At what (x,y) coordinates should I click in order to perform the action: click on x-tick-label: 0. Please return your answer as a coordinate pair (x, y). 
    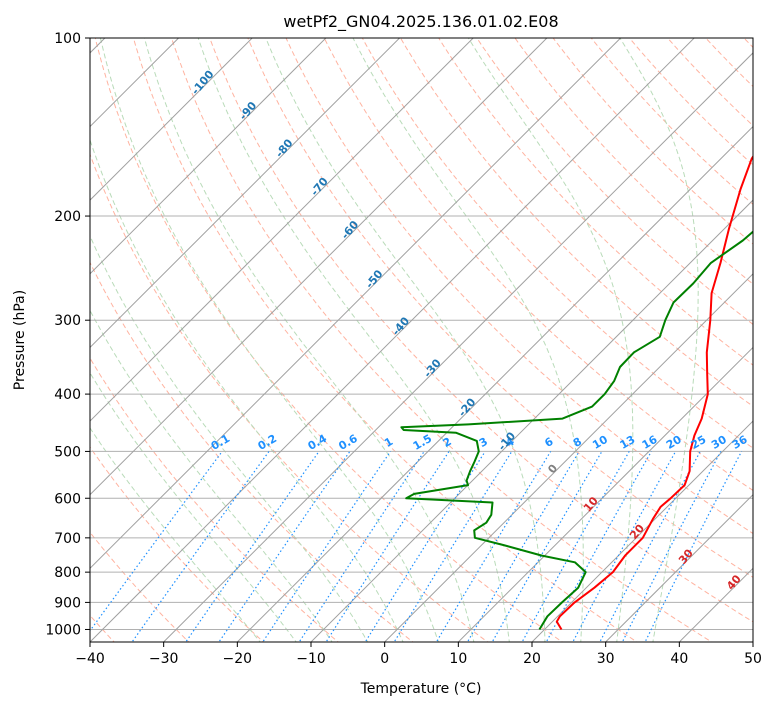
    Looking at the image, I should click on (384, 659).